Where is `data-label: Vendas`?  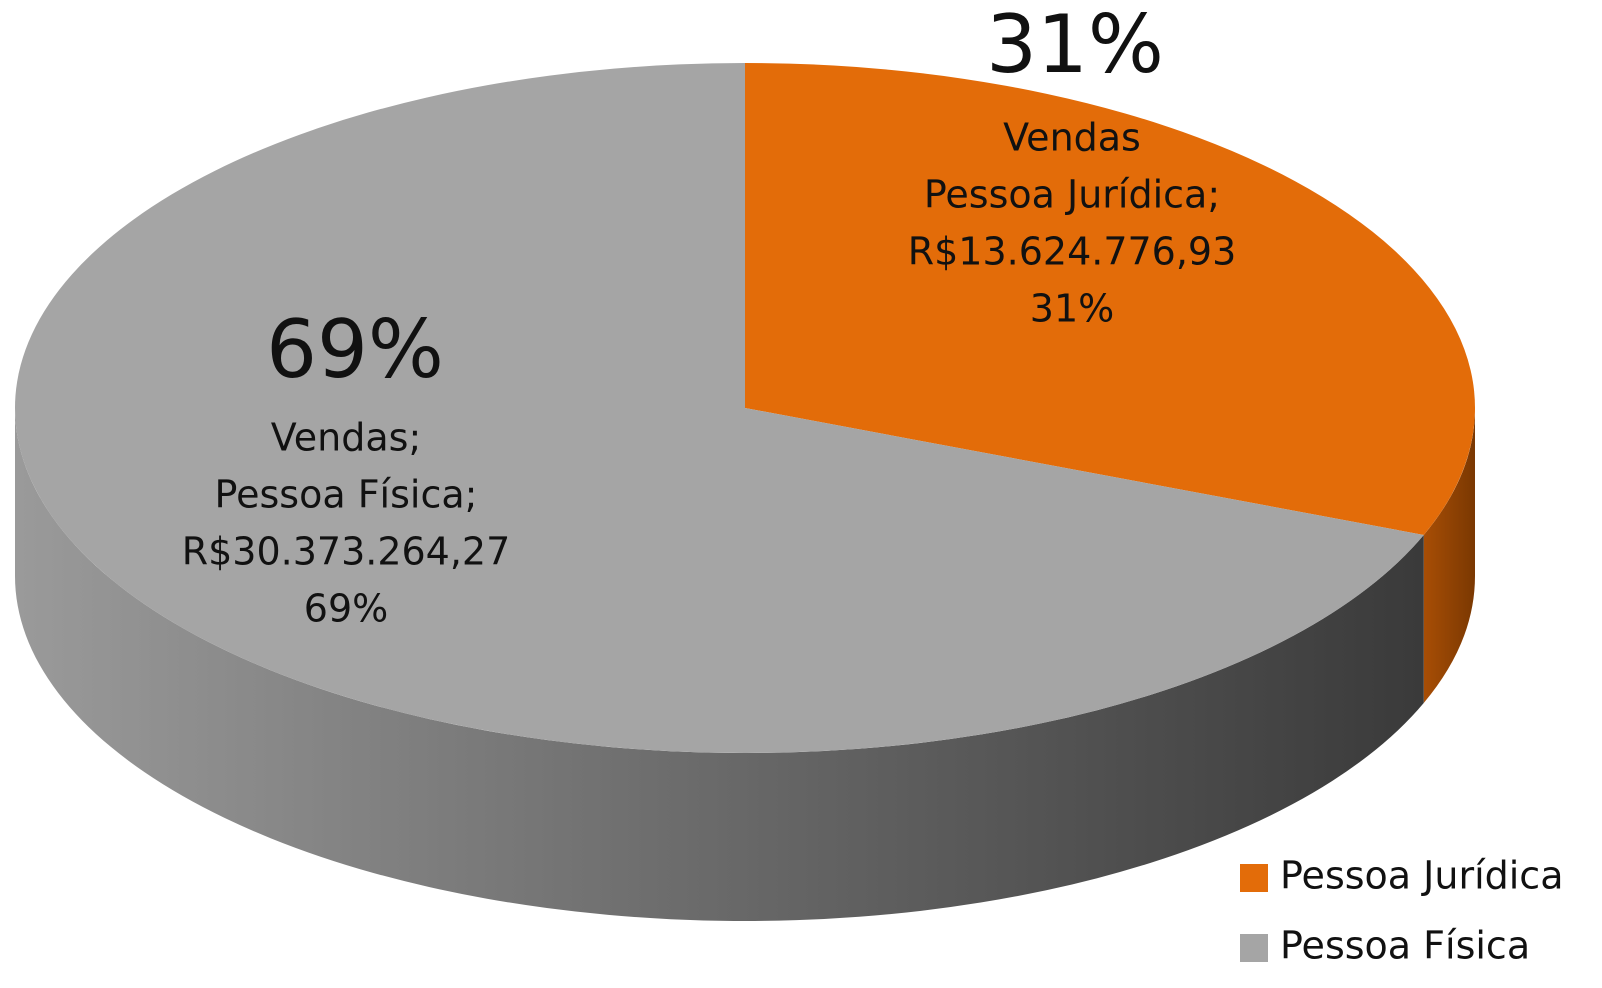 data-label: Vendas is located at coordinates (1072, 138).